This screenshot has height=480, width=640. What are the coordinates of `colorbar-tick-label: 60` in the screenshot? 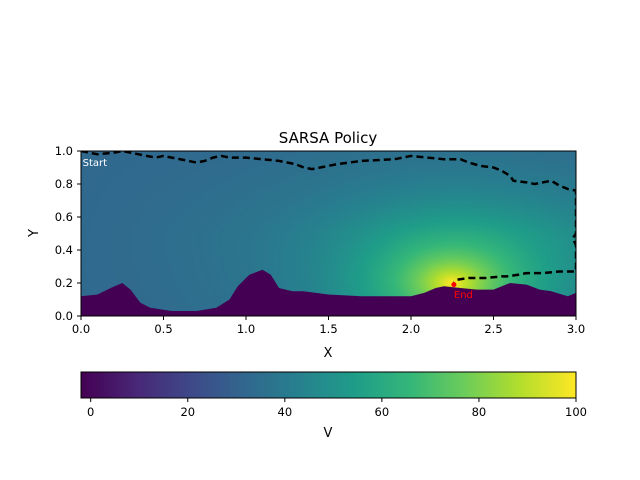 It's located at (382, 412).